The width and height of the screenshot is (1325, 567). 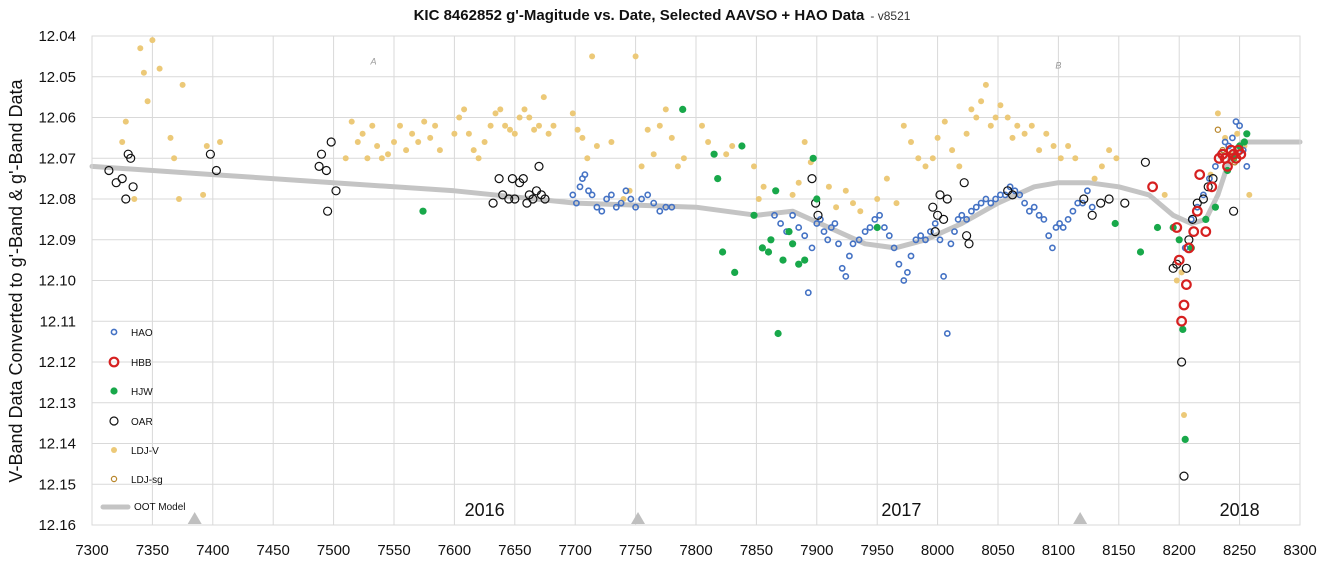 What do you see at coordinates (997, 550) in the screenshot?
I see `x-tick-label: 8050` at bounding box center [997, 550].